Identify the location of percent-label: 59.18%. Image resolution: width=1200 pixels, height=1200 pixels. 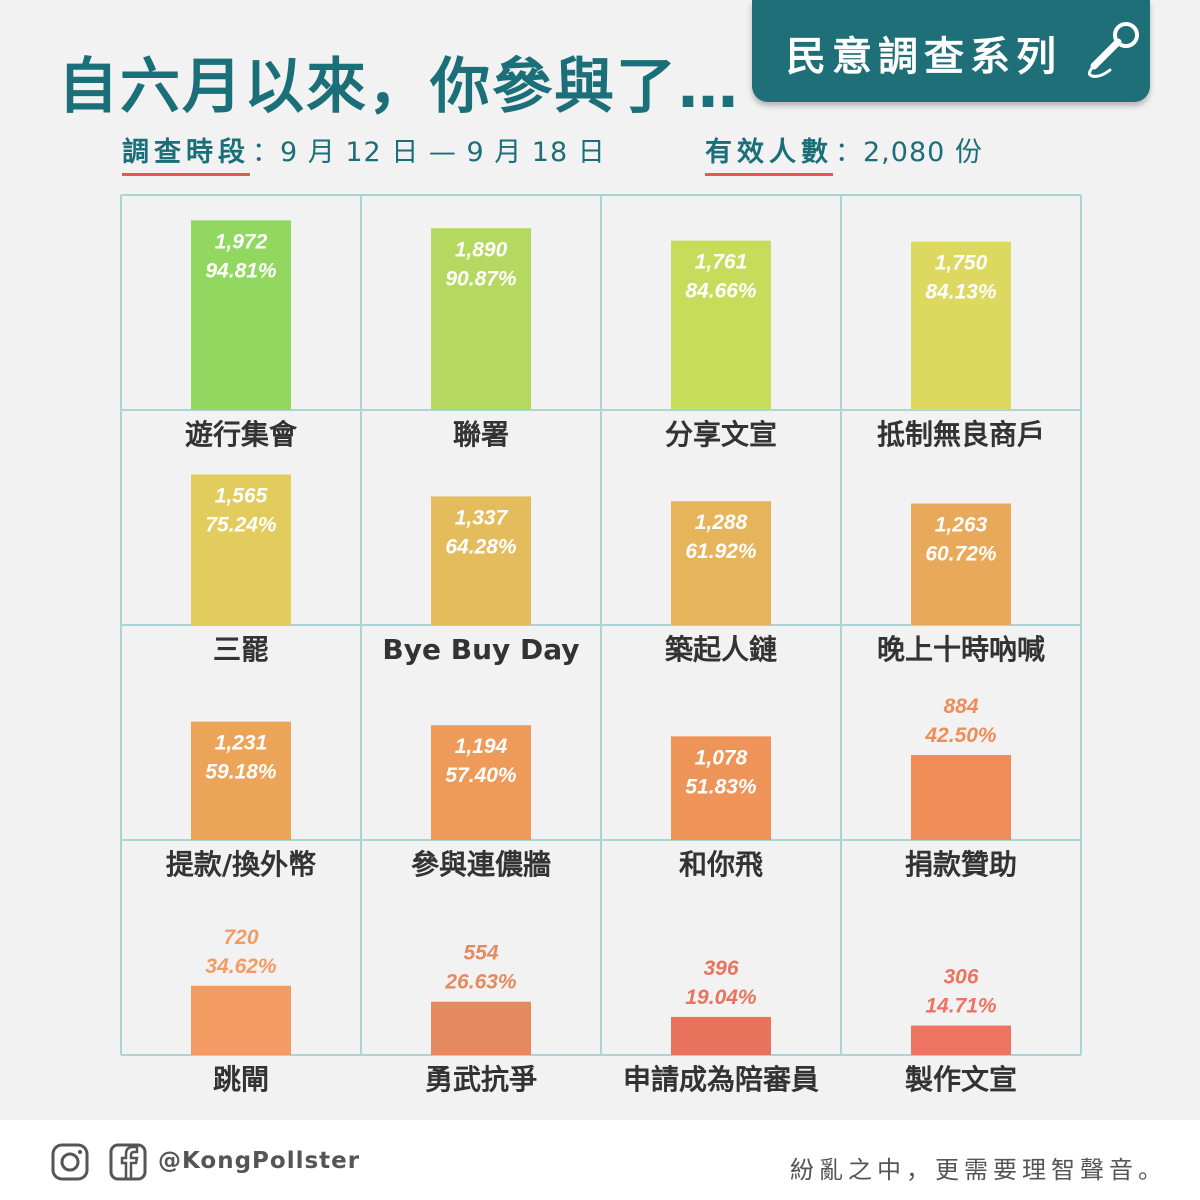
(241, 772).